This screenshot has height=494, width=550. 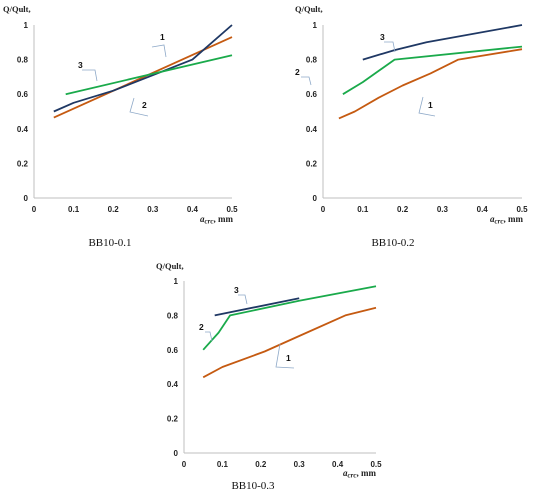 What do you see at coordinates (392, 243) in the screenshot?
I see `chart-caption: BB10-0.2` at bounding box center [392, 243].